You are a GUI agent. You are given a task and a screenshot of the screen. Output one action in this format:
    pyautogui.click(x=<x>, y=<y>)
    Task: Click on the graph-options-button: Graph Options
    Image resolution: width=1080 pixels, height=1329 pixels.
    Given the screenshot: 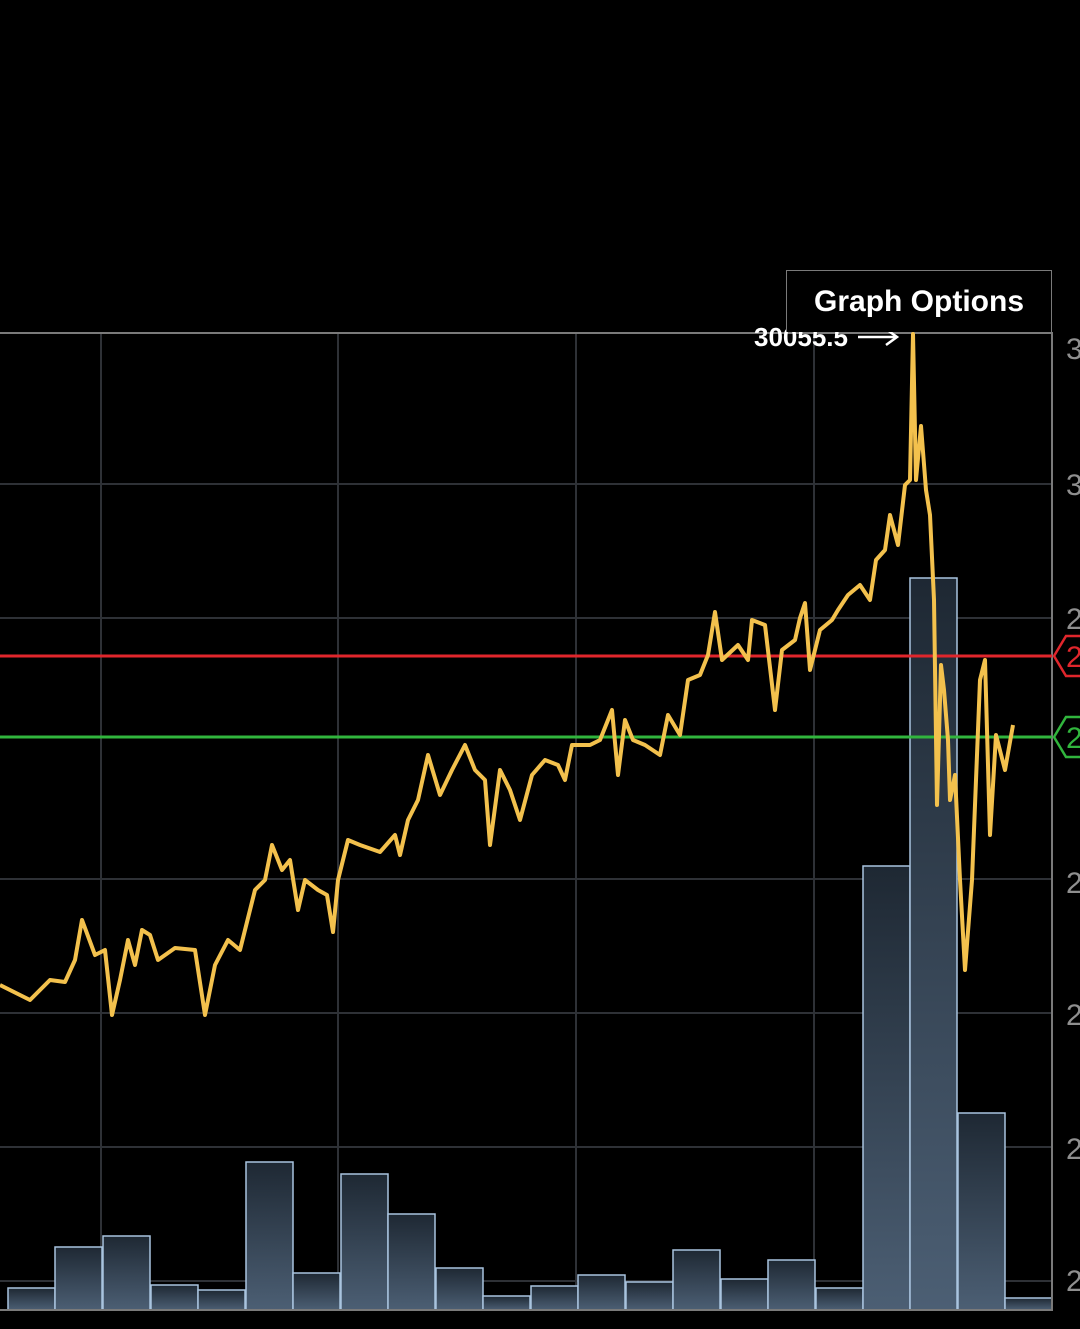 What is the action you would take?
    pyautogui.click(x=919, y=301)
    